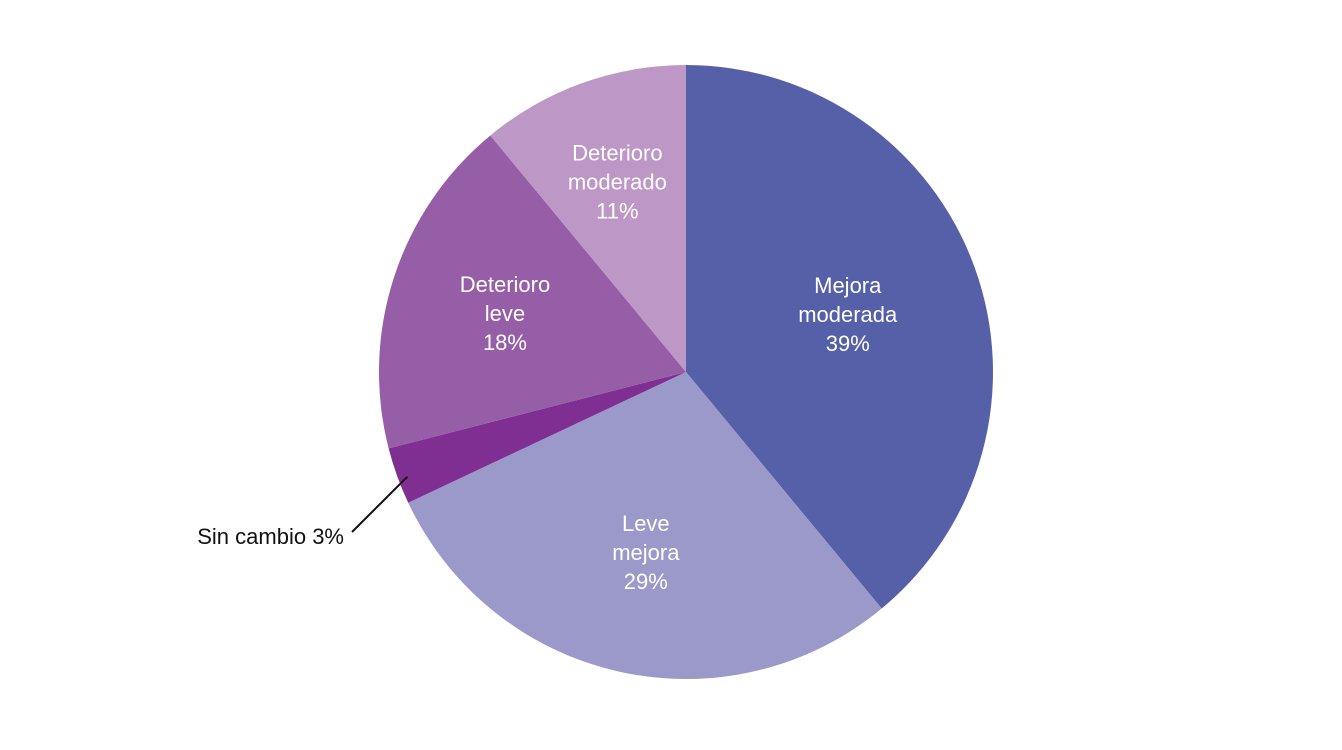  I want to click on pie-slice-deterioro-leve, so click(532, 292).